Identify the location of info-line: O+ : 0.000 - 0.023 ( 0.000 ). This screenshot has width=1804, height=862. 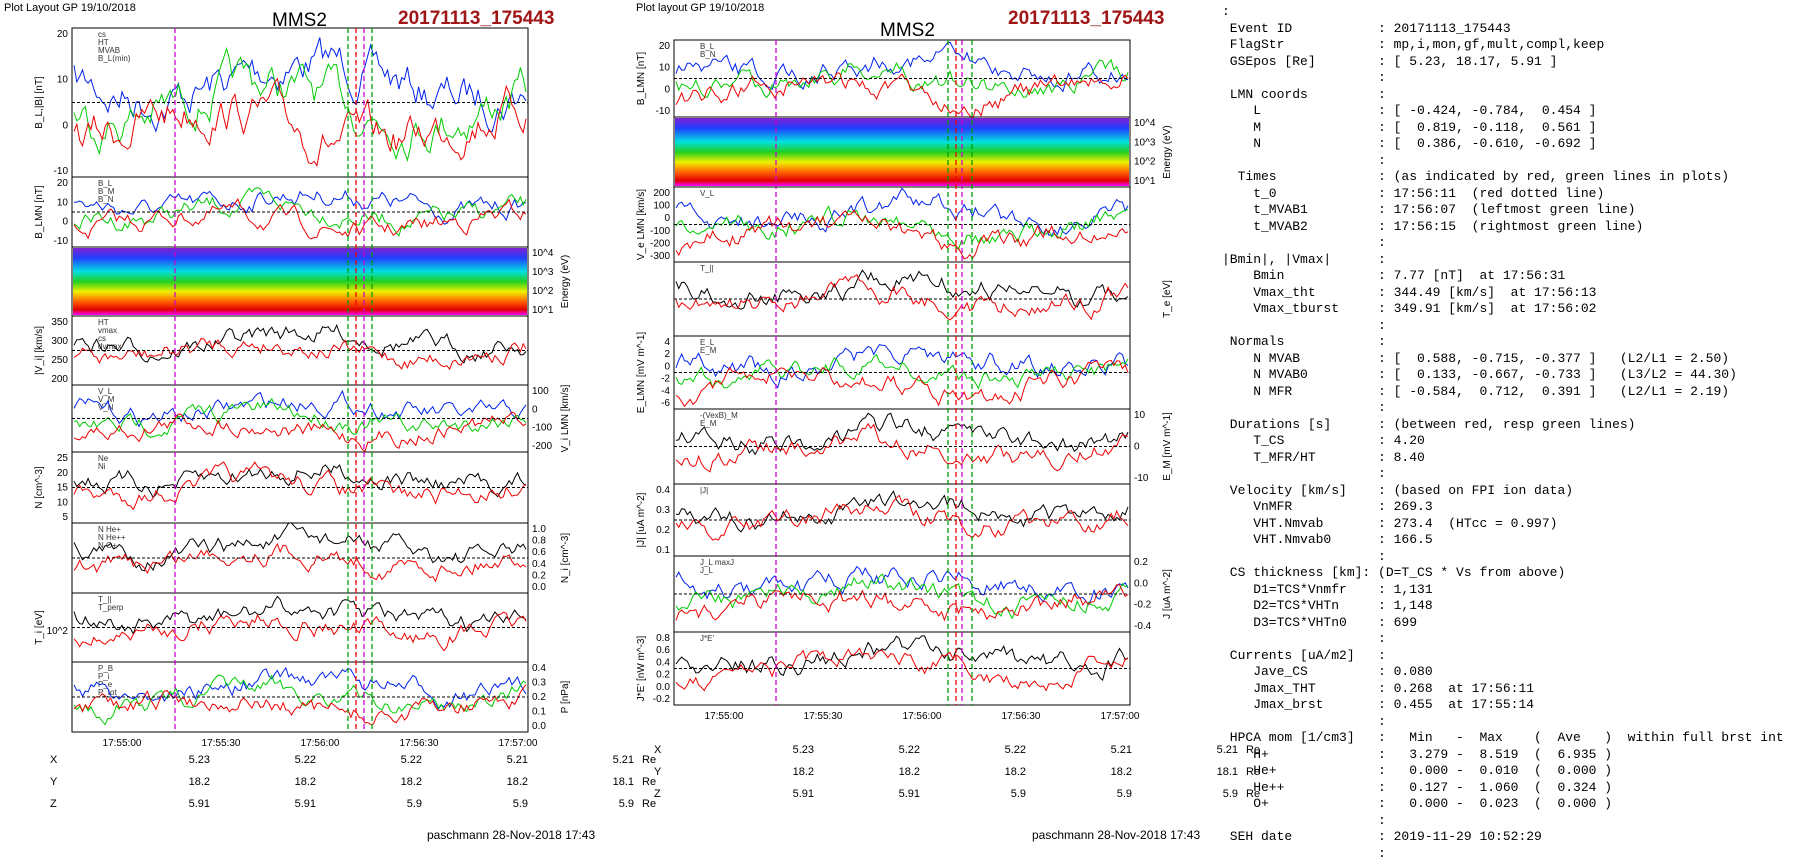
(1503, 804).